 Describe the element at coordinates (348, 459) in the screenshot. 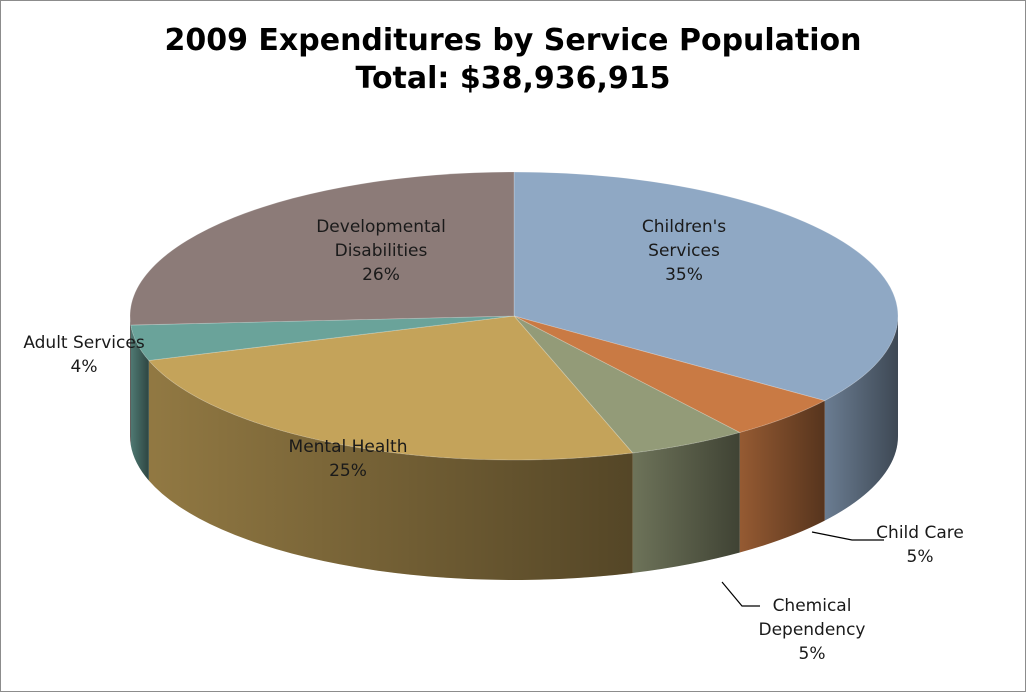

I see `slice-label-3: Mental Health 25%` at that location.